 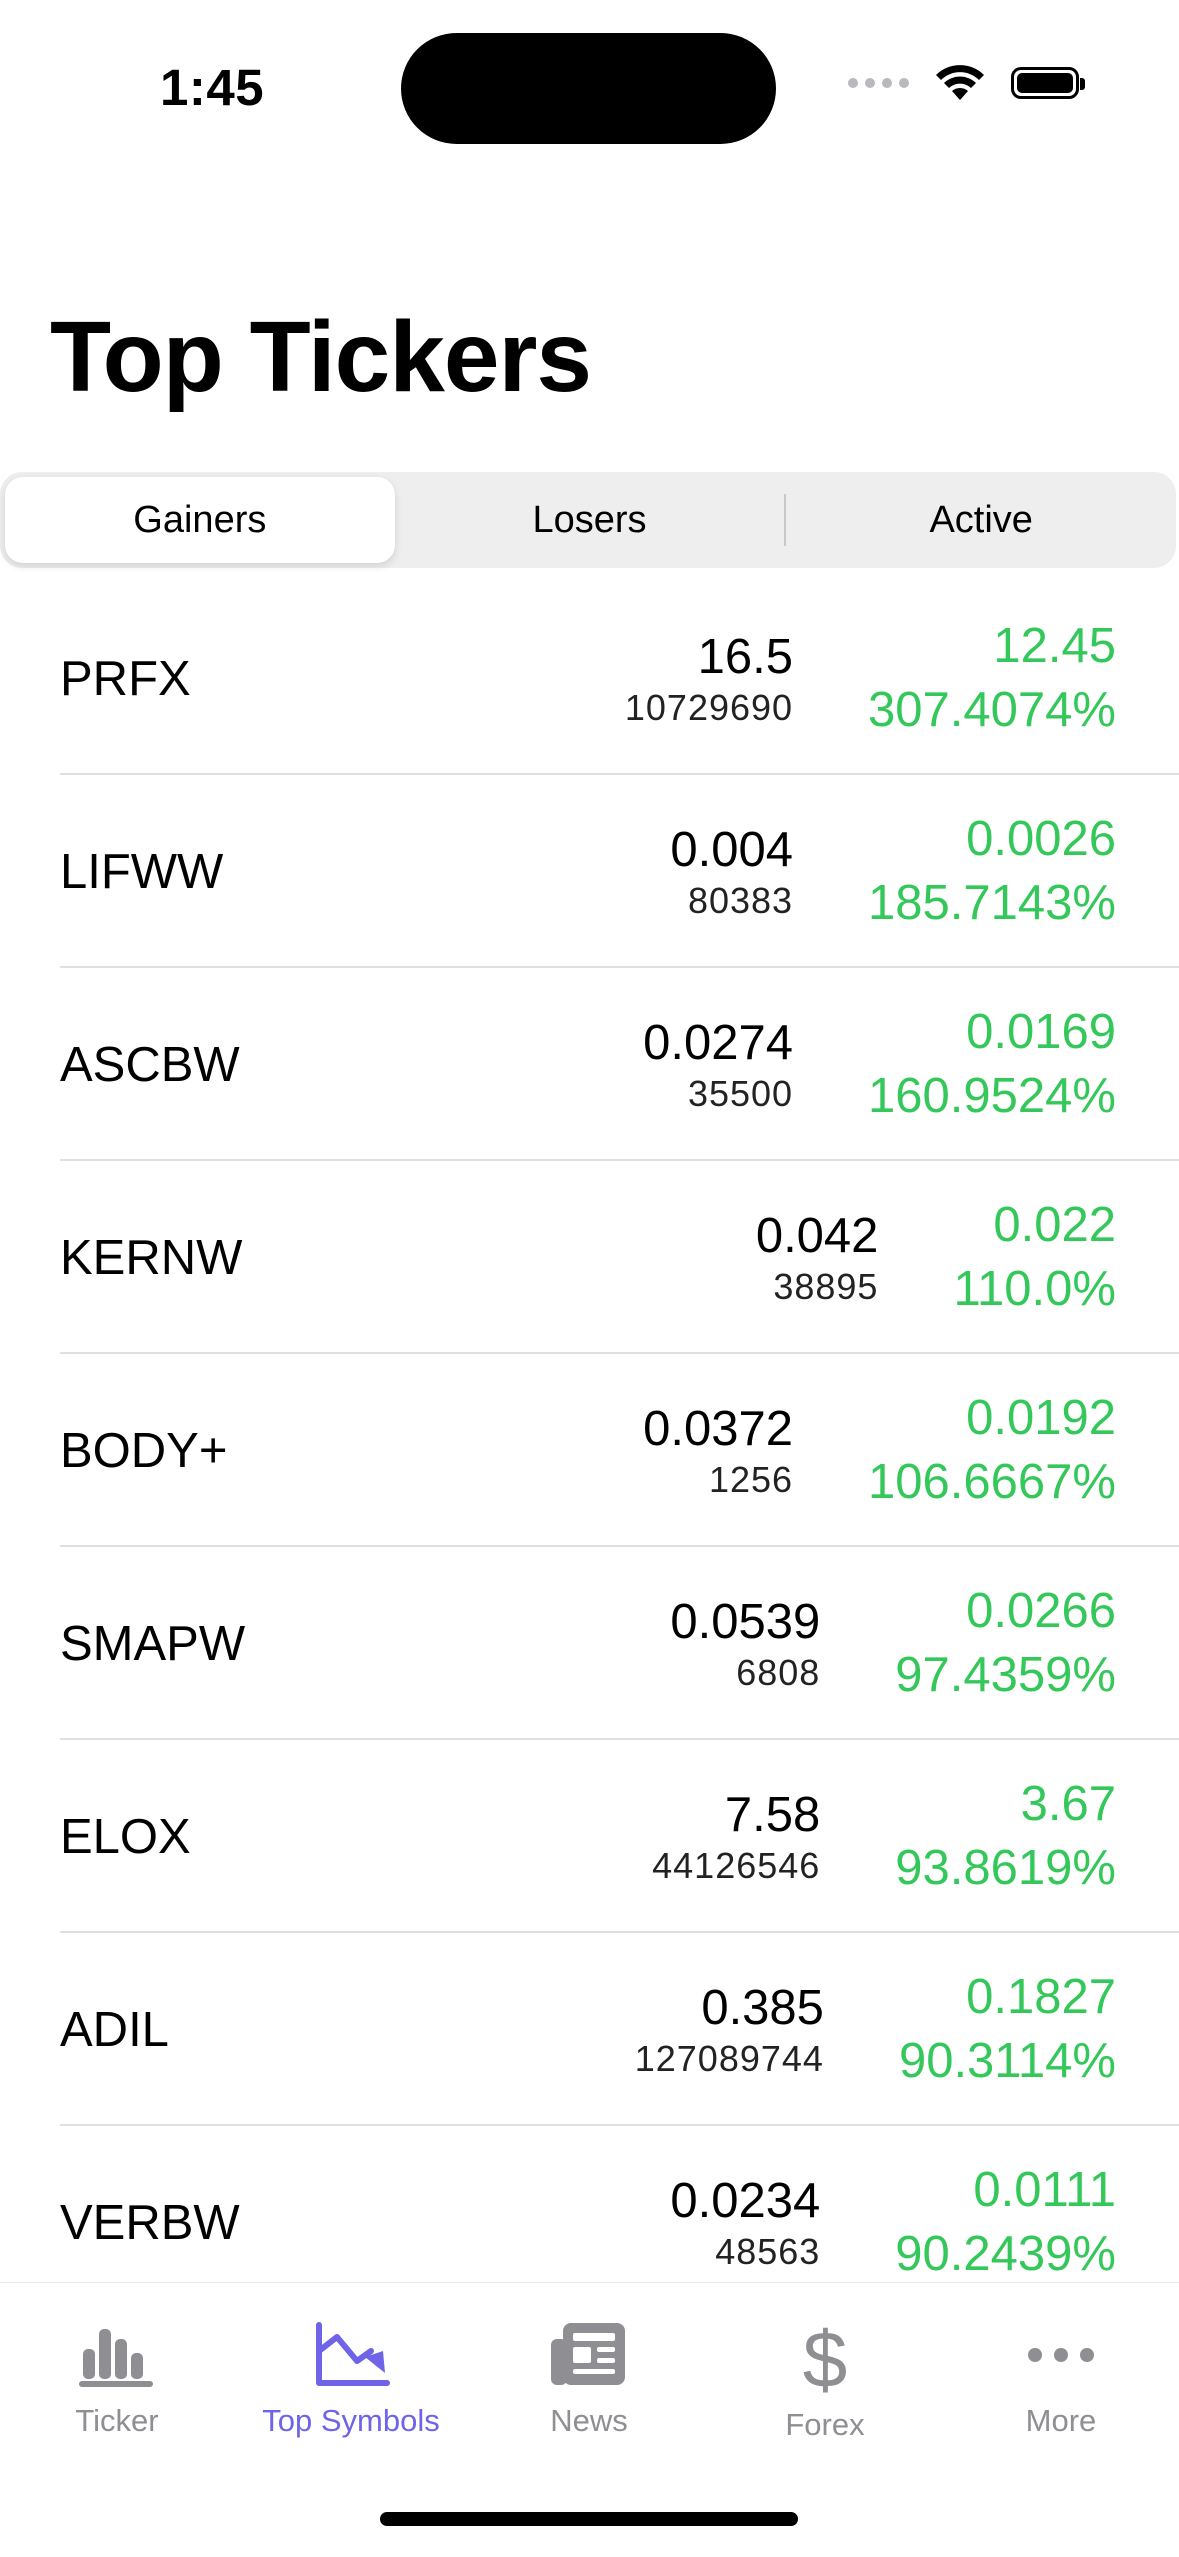 What do you see at coordinates (116, 2358) in the screenshot?
I see `bar-chart-icon` at bounding box center [116, 2358].